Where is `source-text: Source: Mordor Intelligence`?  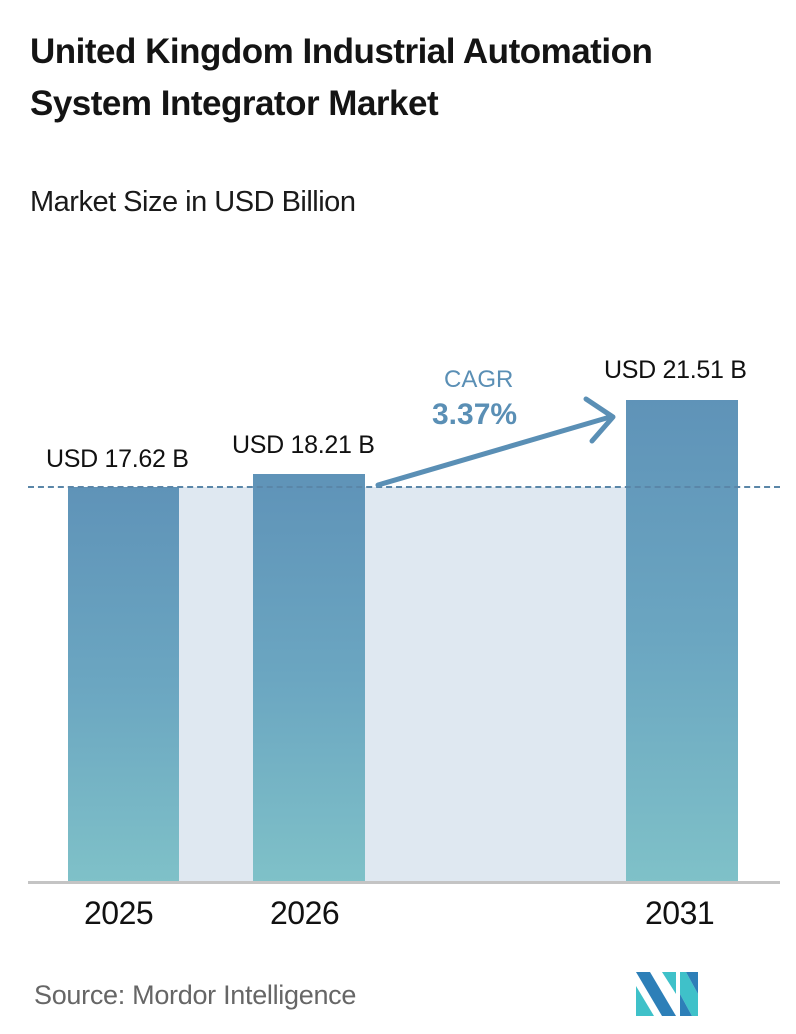 source-text: Source: Mordor Intelligence is located at coordinates (195, 995).